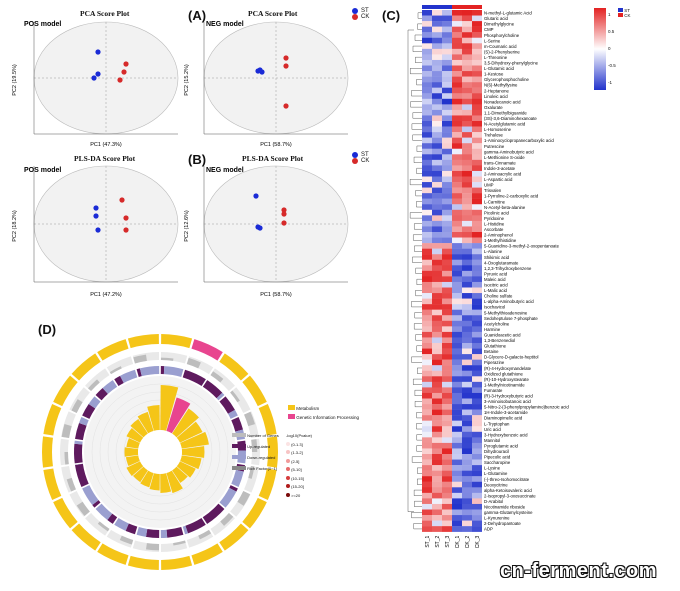  Describe the element at coordinates (509, 301) in the screenshot. I see `heatmap-row-label: L-alpha-Aminobutyric acid` at that location.